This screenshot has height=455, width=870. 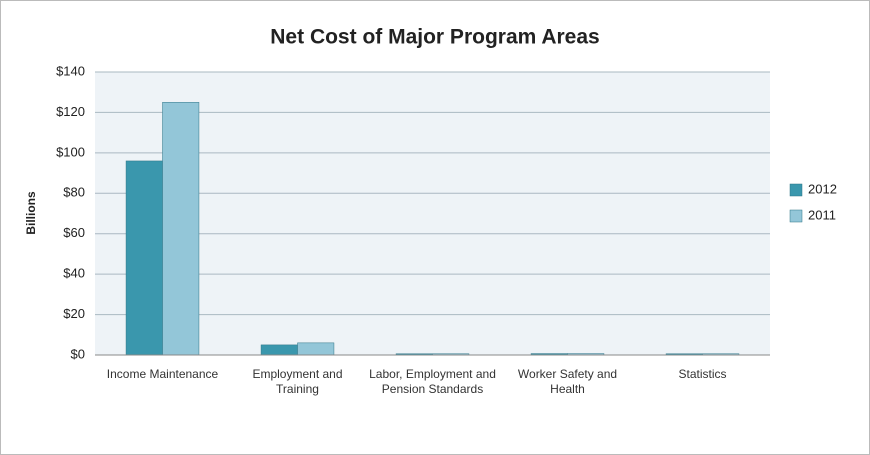 What do you see at coordinates (822, 188) in the screenshot?
I see `legend-label: 2012` at bounding box center [822, 188].